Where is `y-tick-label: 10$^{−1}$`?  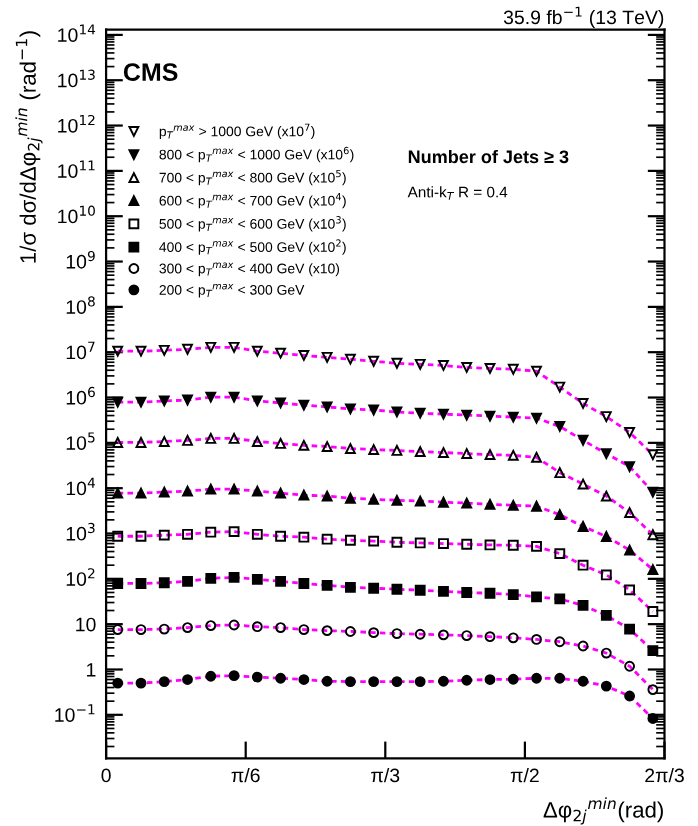
y-tick-label: 10$^{−1}$ is located at coordinates (75, 713).